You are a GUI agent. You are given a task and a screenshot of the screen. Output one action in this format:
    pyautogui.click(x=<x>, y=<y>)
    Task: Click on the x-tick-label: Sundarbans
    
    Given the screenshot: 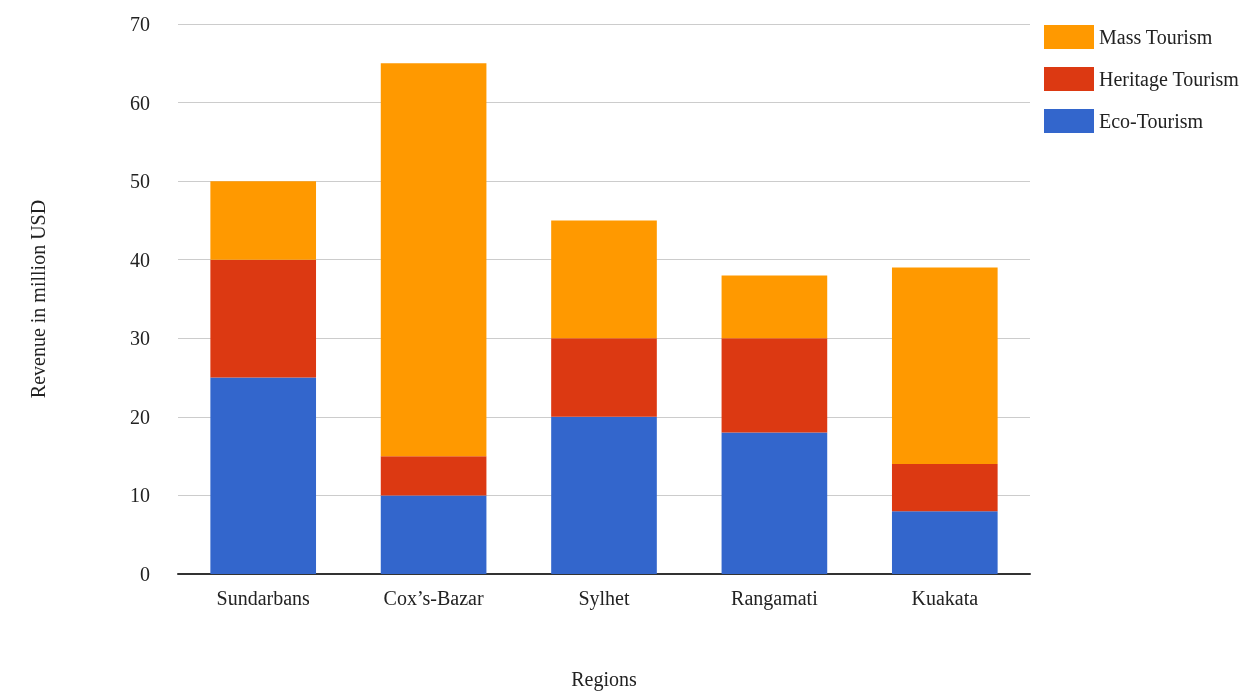 What is the action you would take?
    pyautogui.click(x=263, y=598)
    